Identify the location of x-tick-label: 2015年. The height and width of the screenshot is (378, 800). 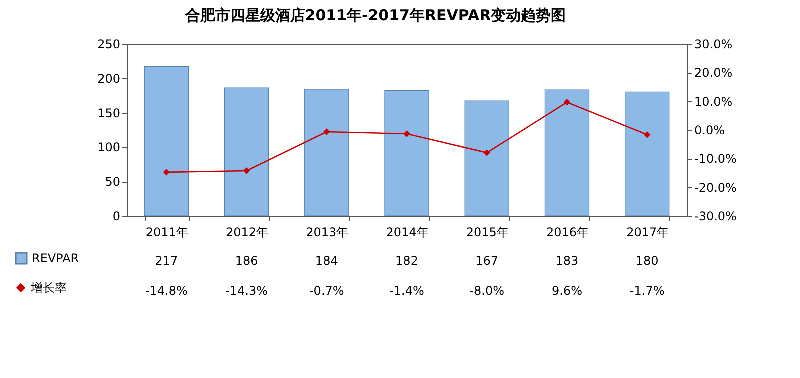
(487, 233).